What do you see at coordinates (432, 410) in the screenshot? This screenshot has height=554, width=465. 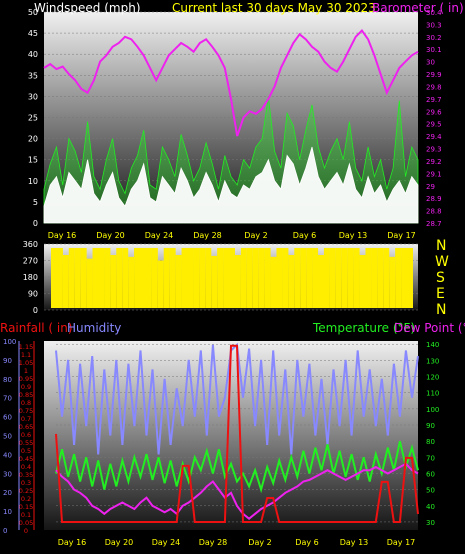 I see `temp-tick-label: 100` at bounding box center [432, 410].